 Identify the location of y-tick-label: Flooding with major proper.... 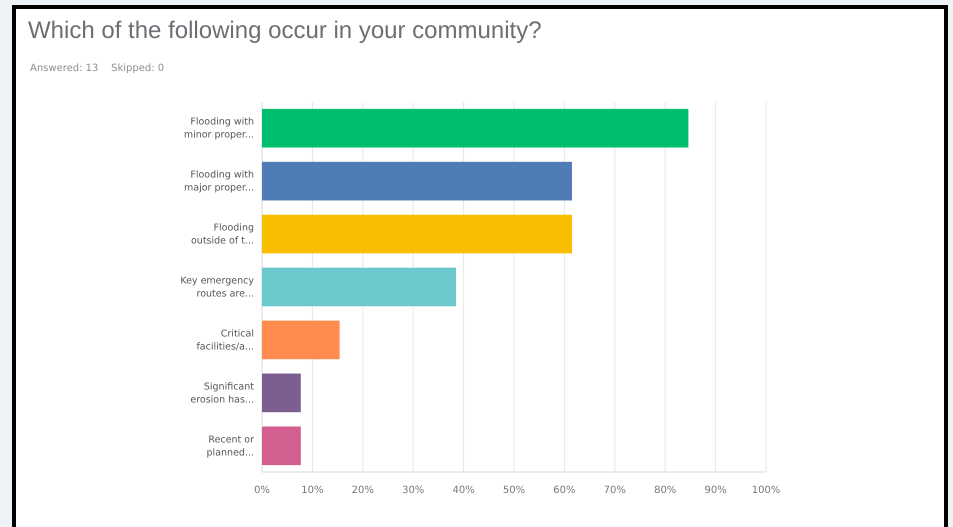
(219, 181).